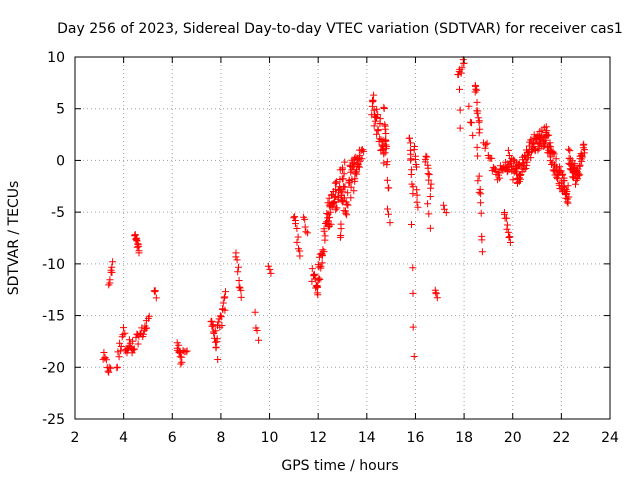 This screenshot has width=640, height=480. Describe the element at coordinates (53, 368) in the screenshot. I see `y-tick-label: -20` at that location.